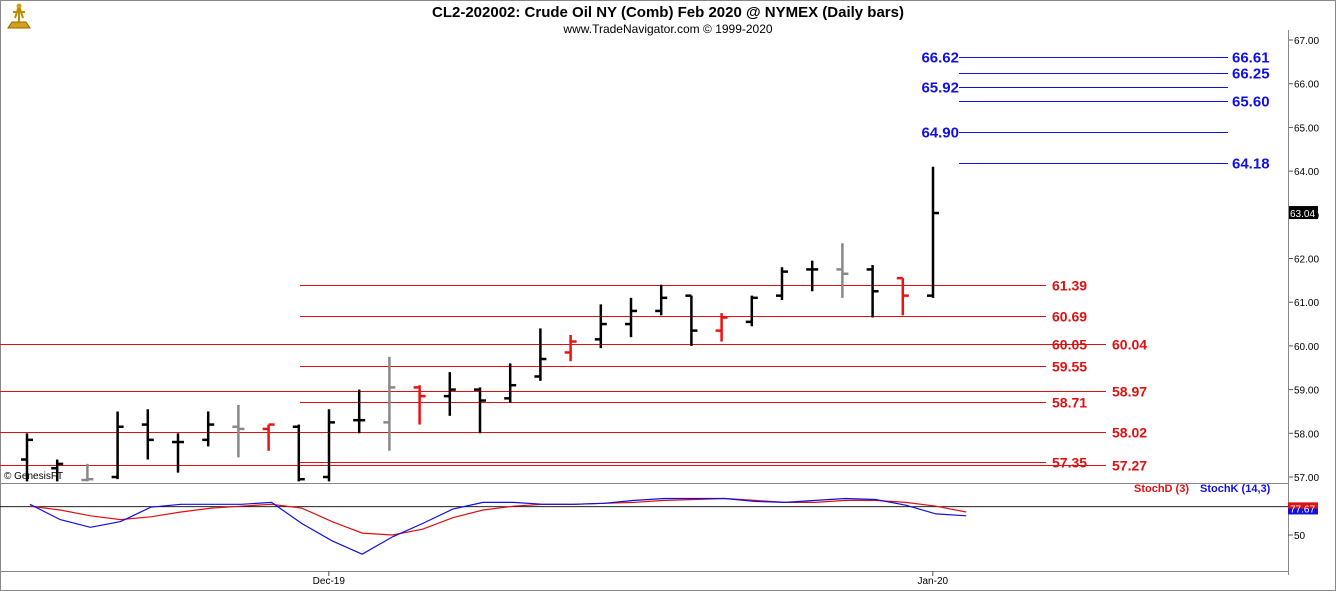 The width and height of the screenshot is (1336, 591). Describe the element at coordinates (1306, 128) in the screenshot. I see `y-tick-label: 65.00` at that location.